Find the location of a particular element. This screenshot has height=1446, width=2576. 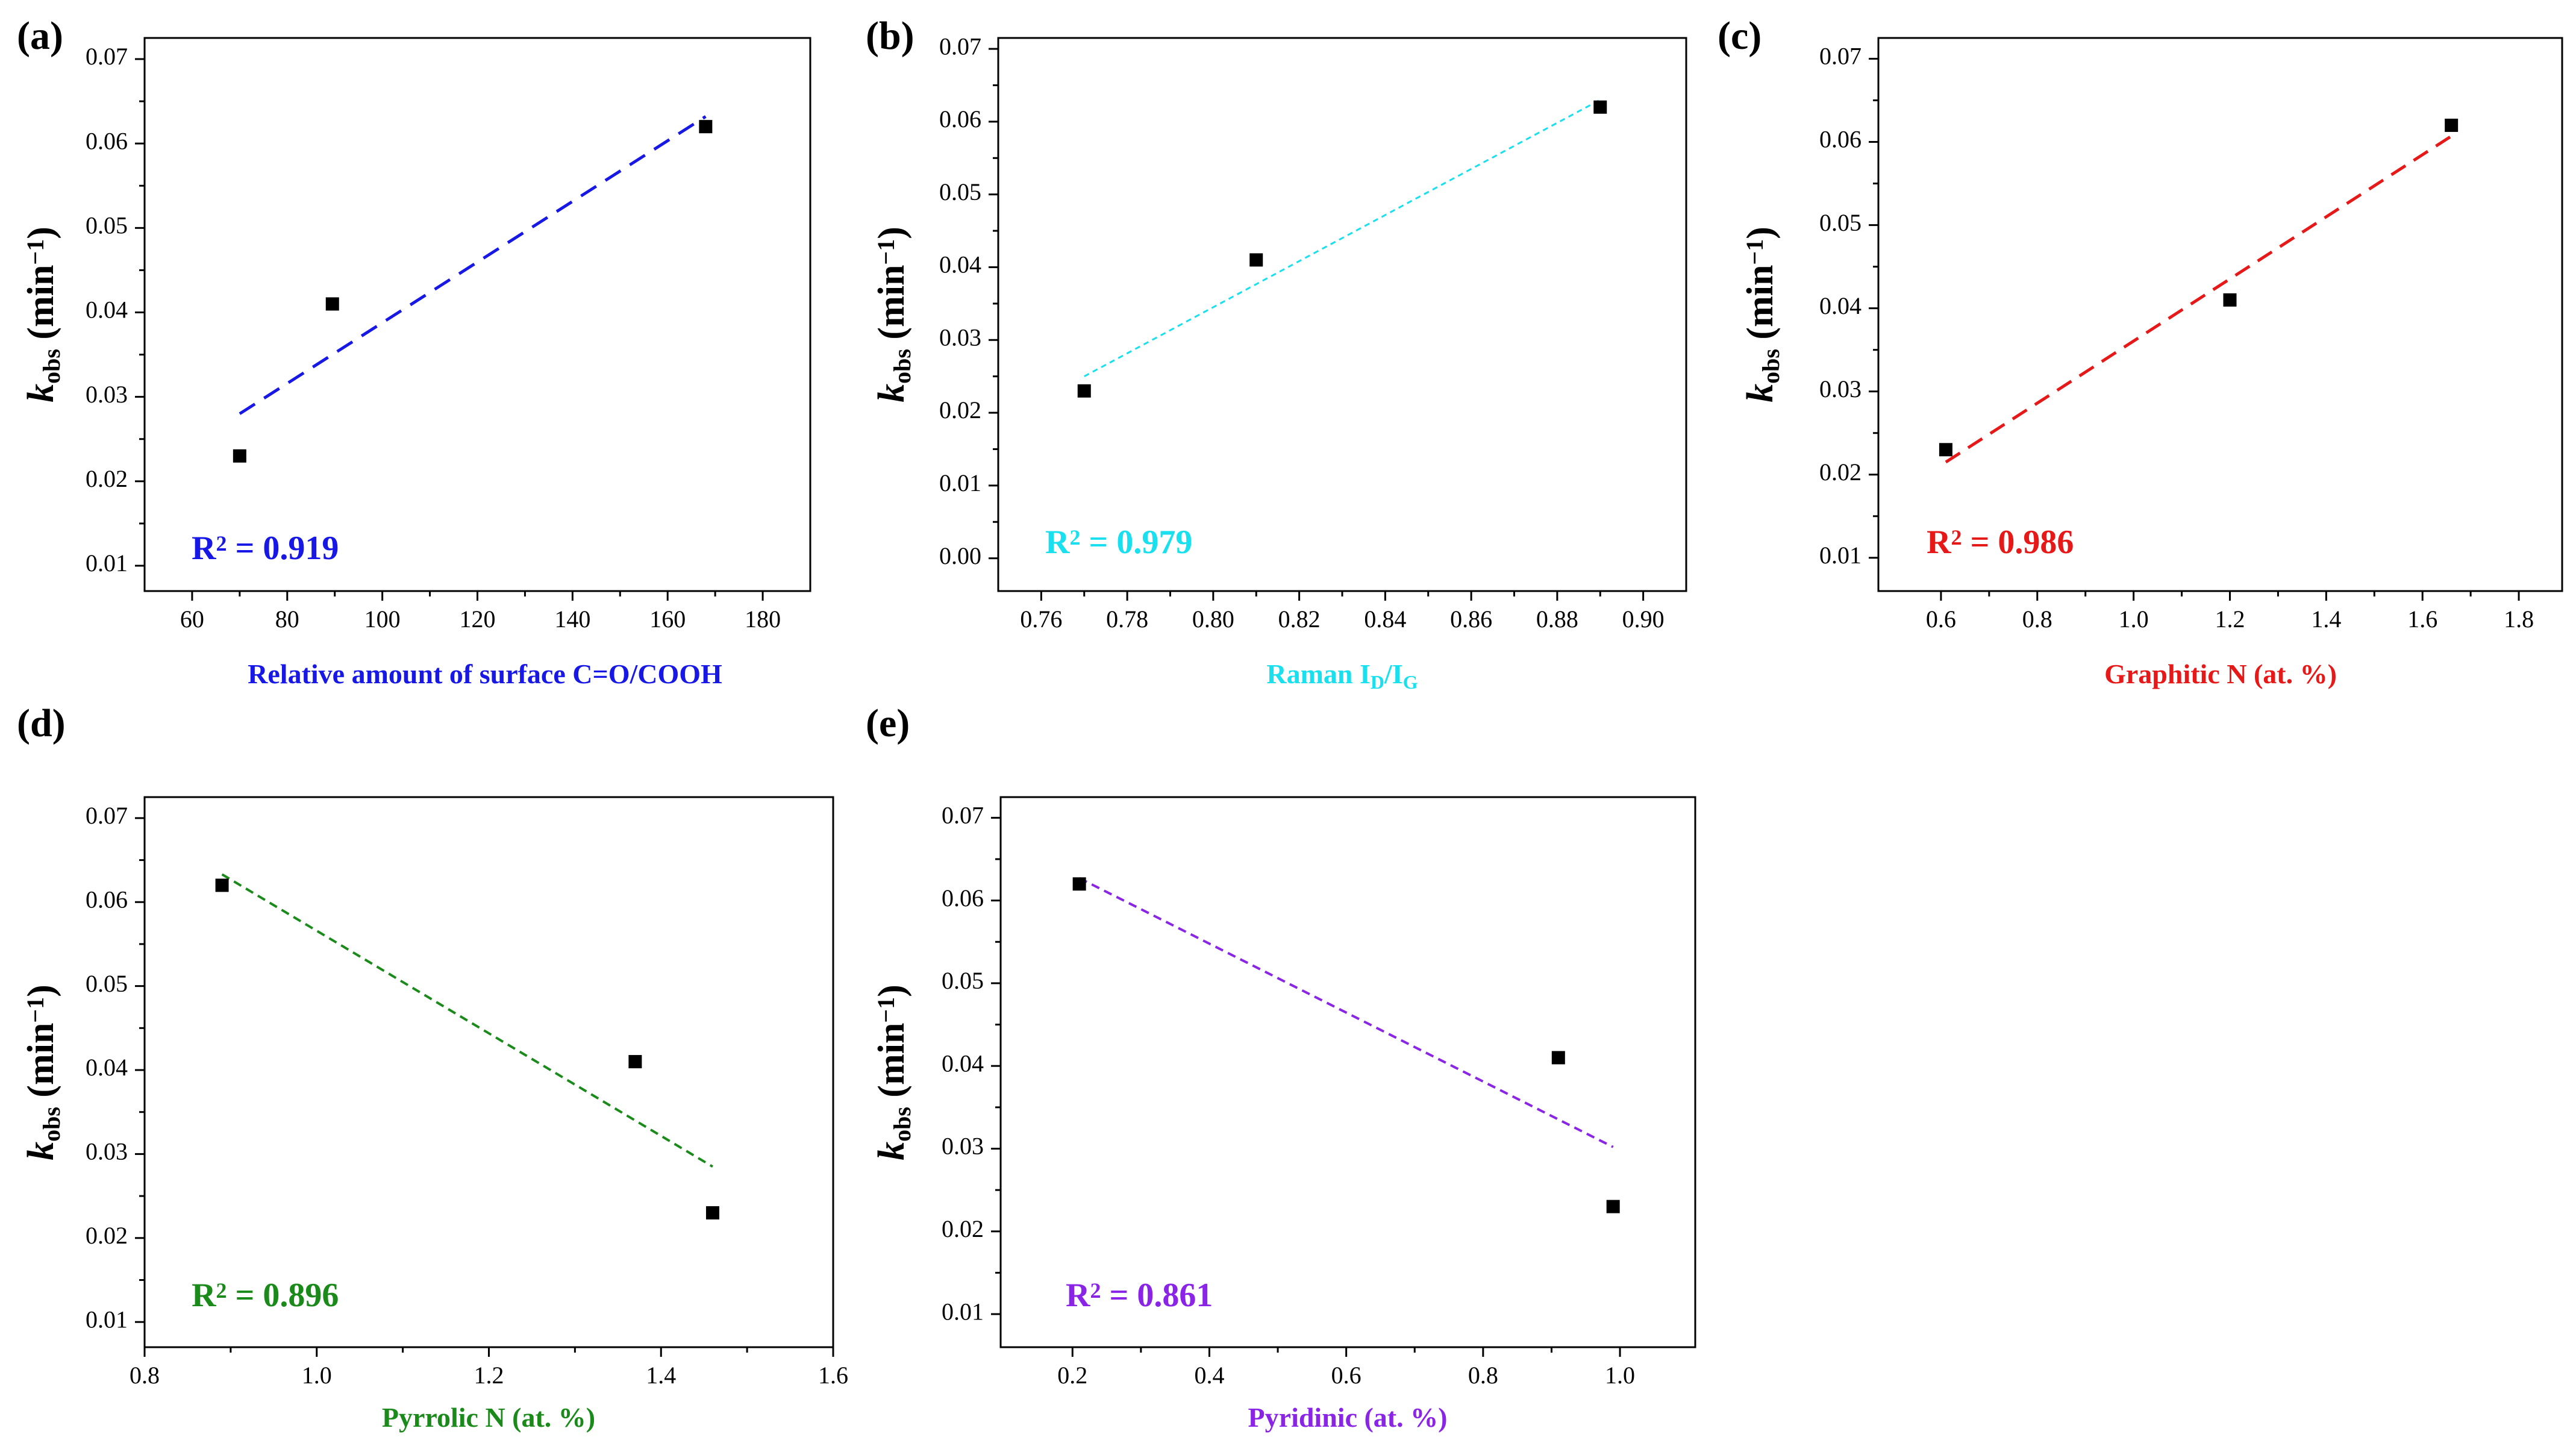

x-tick-label: 0.2 is located at coordinates (1072, 1376).